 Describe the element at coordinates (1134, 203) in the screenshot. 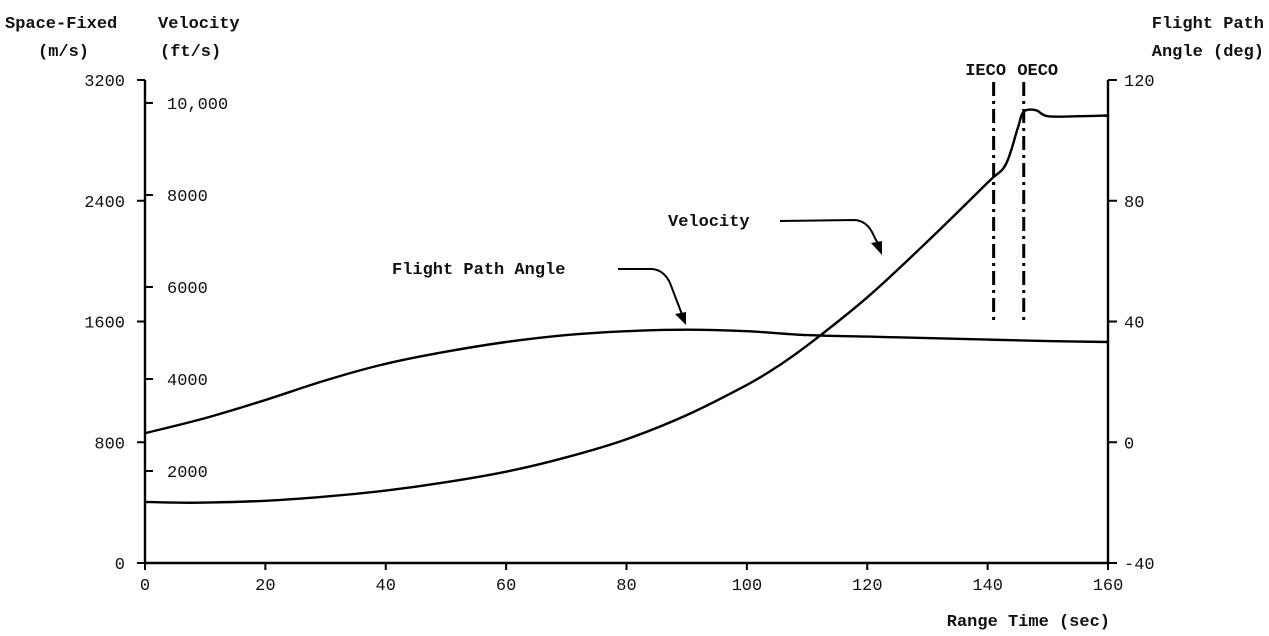

I see `right-tick-label: 80` at that location.